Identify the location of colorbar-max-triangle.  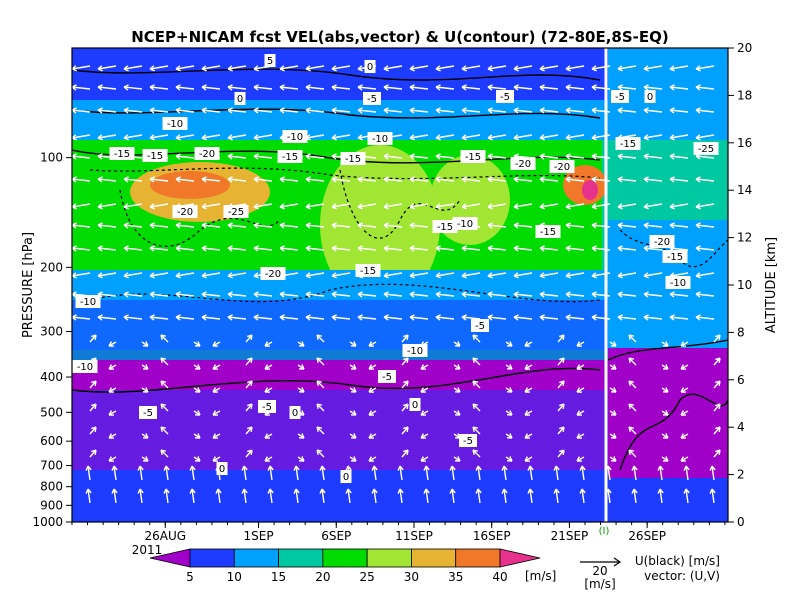
(520, 558).